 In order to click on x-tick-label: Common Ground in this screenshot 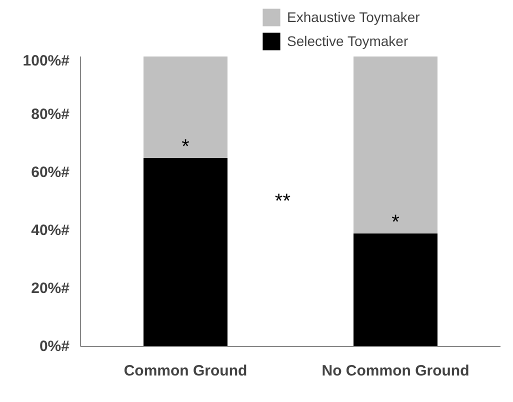, I will do `click(186, 371)`.